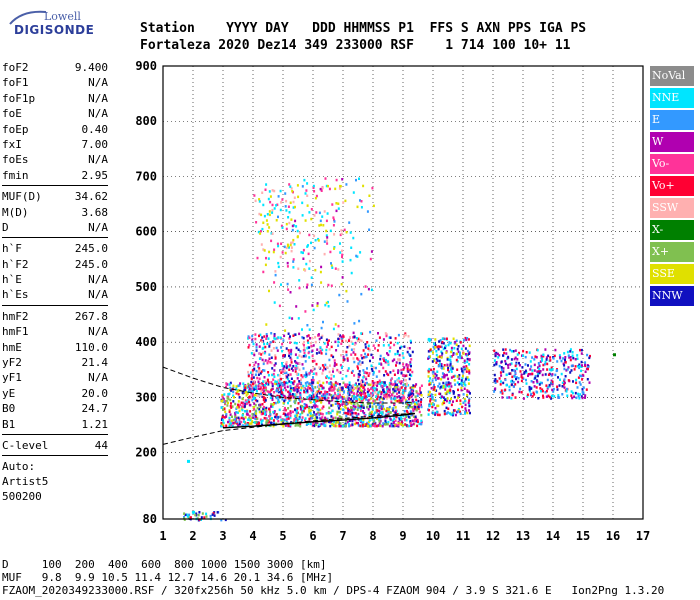 The image size is (700, 600). I want to click on trace-profile, so click(319, 420).